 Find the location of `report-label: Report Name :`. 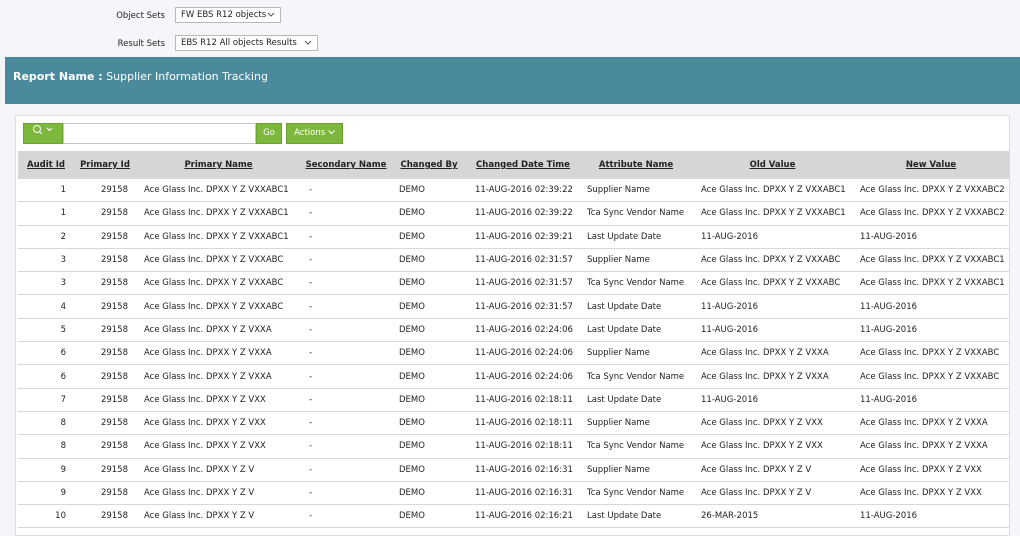

report-label: Report Name : is located at coordinates (58, 76).